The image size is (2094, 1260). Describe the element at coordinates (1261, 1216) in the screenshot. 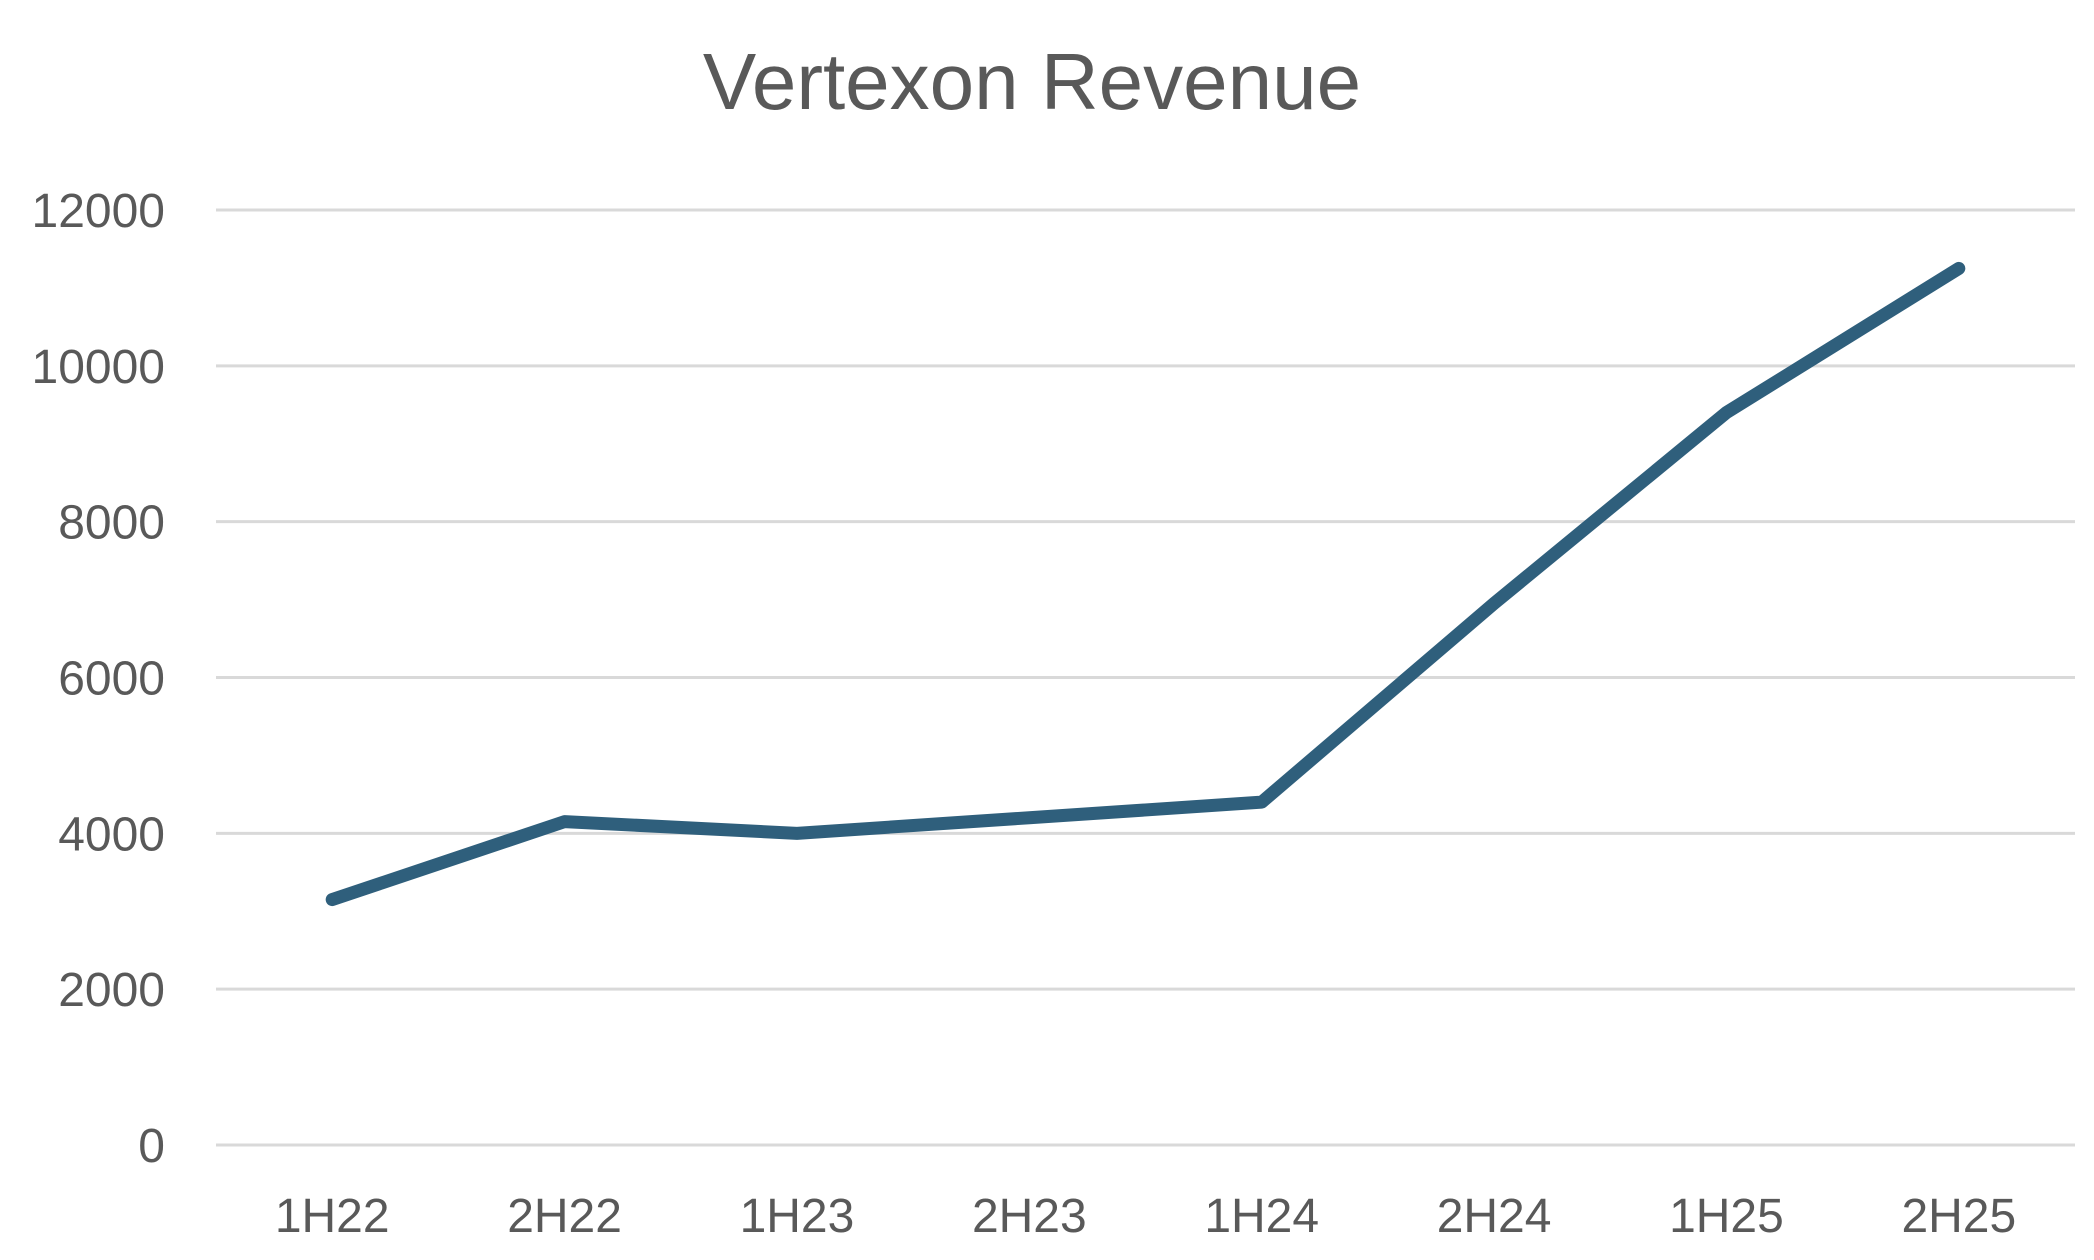

I see `x-axis-tick-label: 1H24` at that location.